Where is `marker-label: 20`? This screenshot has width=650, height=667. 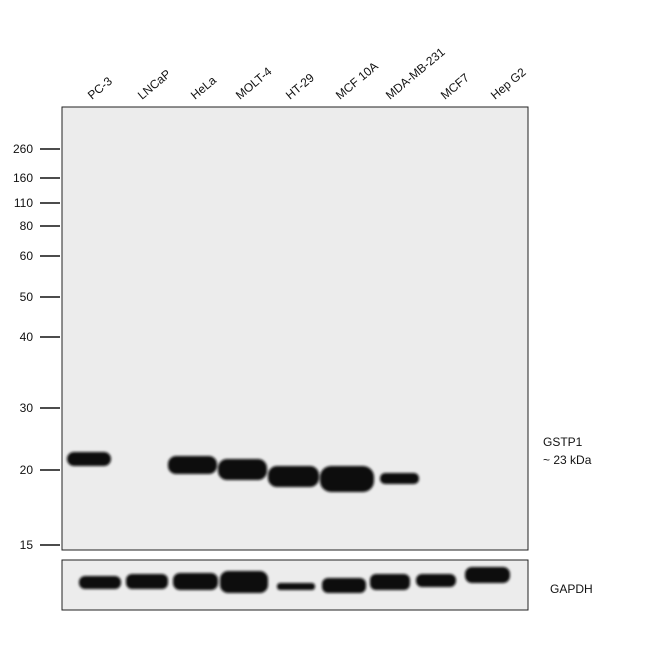
marker-label: 20 is located at coordinates (27, 470).